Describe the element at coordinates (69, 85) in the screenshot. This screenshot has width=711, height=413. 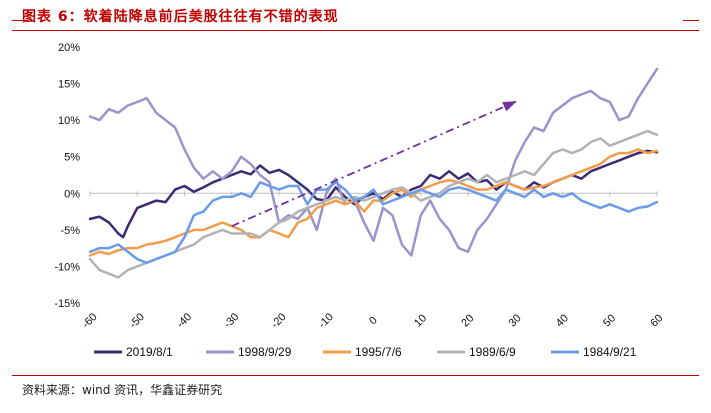
I see `y-tick-label: 15%` at that location.